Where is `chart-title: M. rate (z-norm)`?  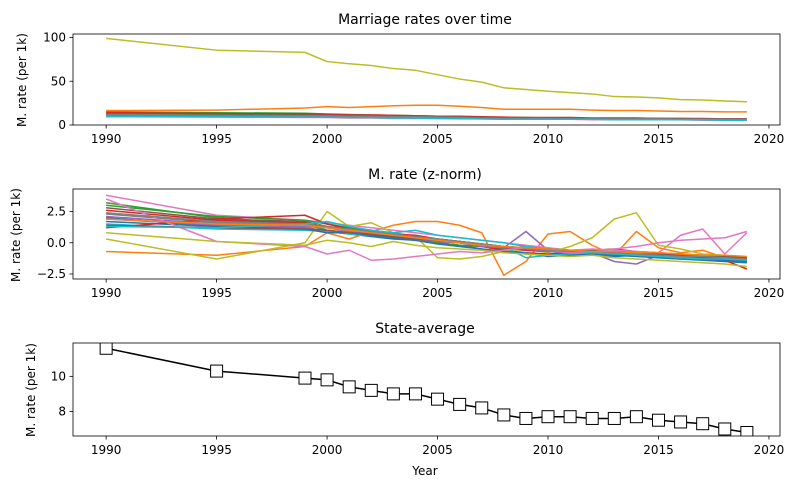
chart-title: M. rate (z-norm) is located at coordinates (425, 175).